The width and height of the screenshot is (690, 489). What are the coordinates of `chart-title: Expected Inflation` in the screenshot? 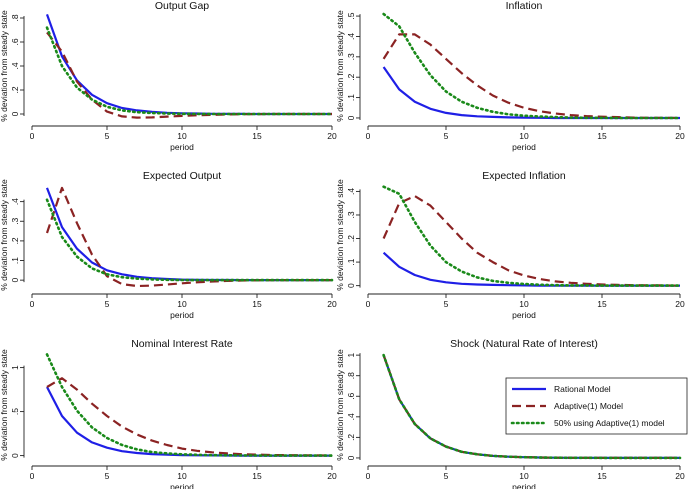 It's located at (524, 176).